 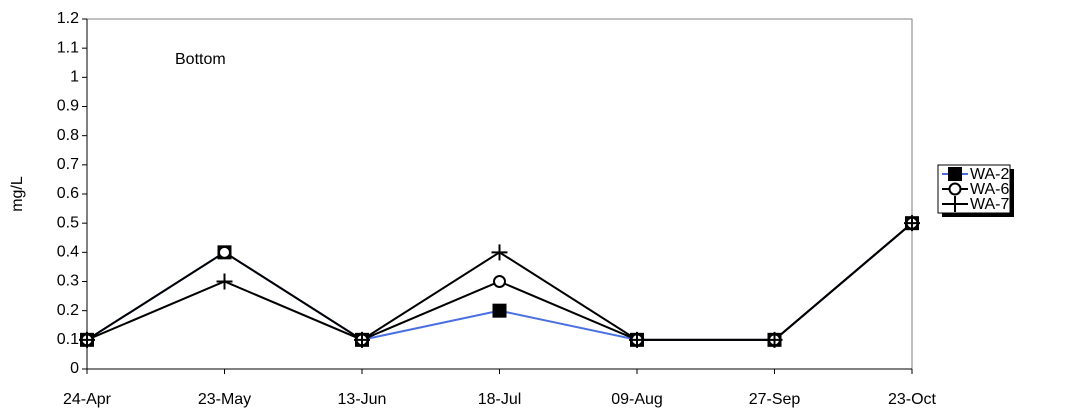 I want to click on legend-label: WA-2, so click(x=990, y=174).